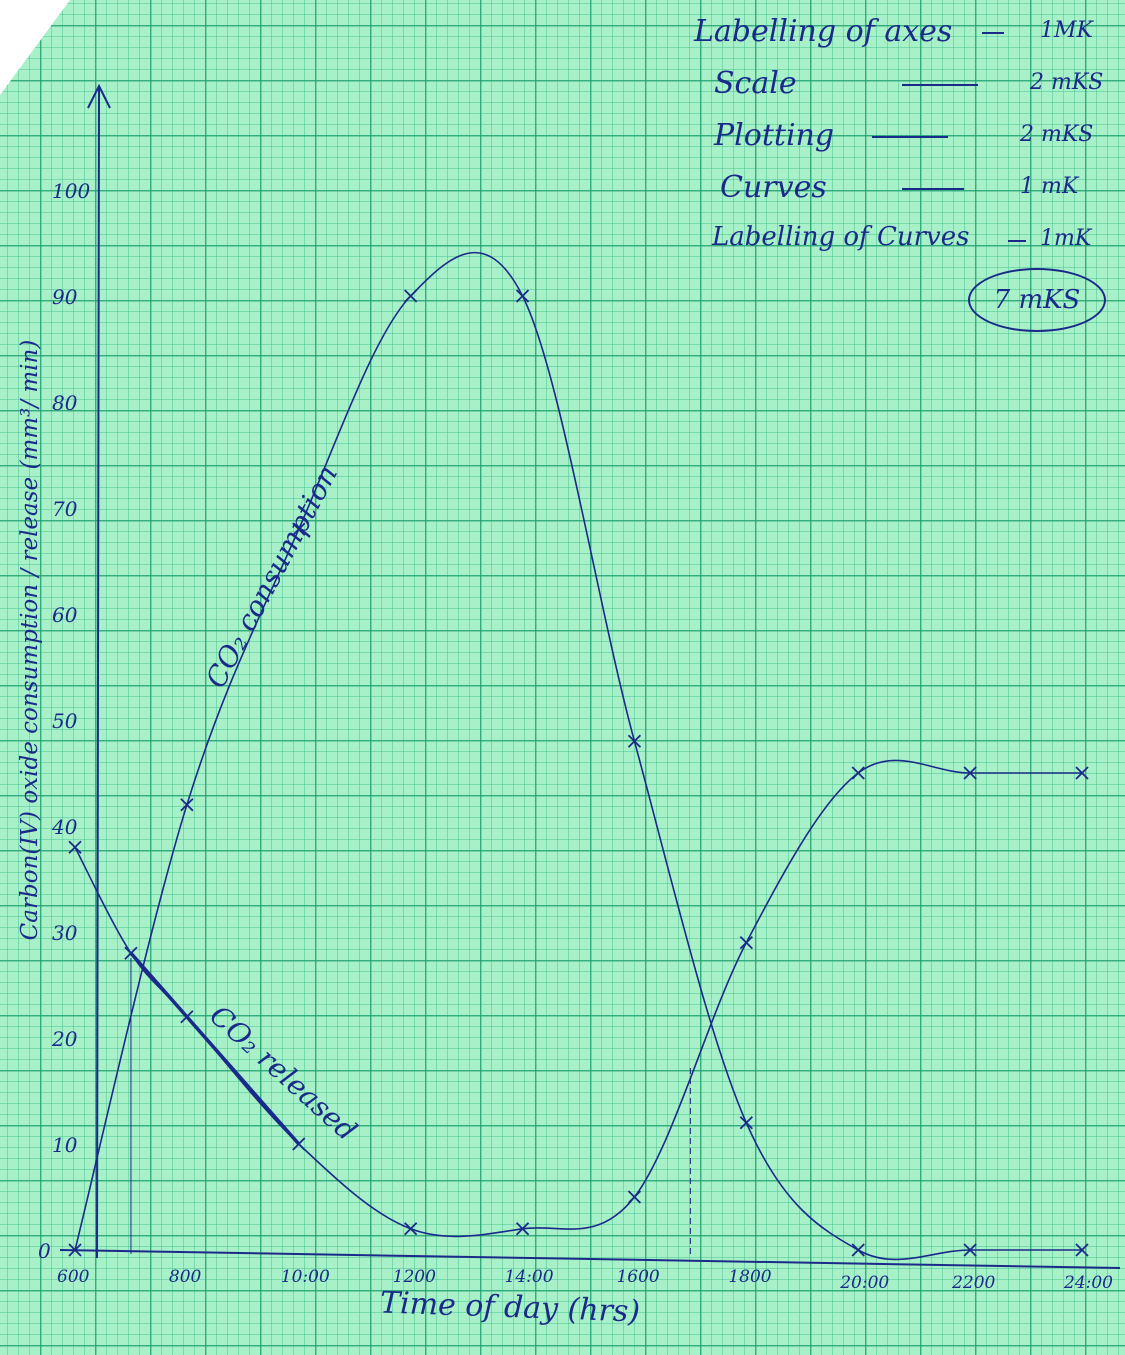 The height and width of the screenshot is (1355, 1125). I want to click on x-tick-label: 600, so click(73, 1277).